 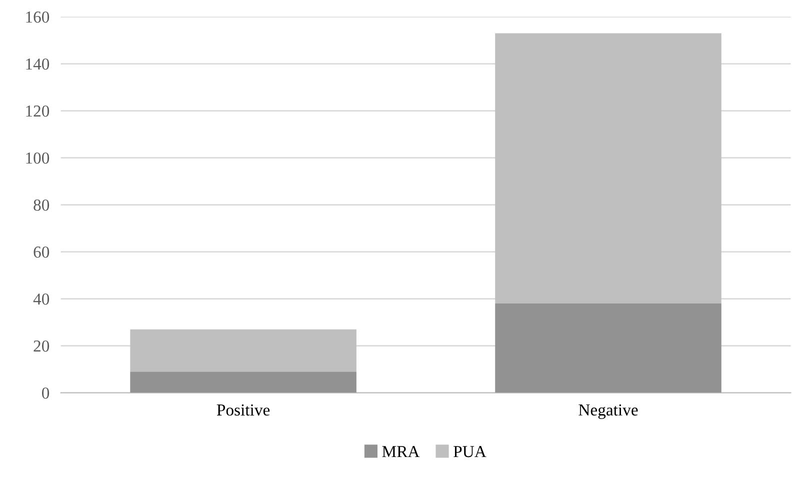 I want to click on y-tick-label: 160, so click(x=38, y=17).